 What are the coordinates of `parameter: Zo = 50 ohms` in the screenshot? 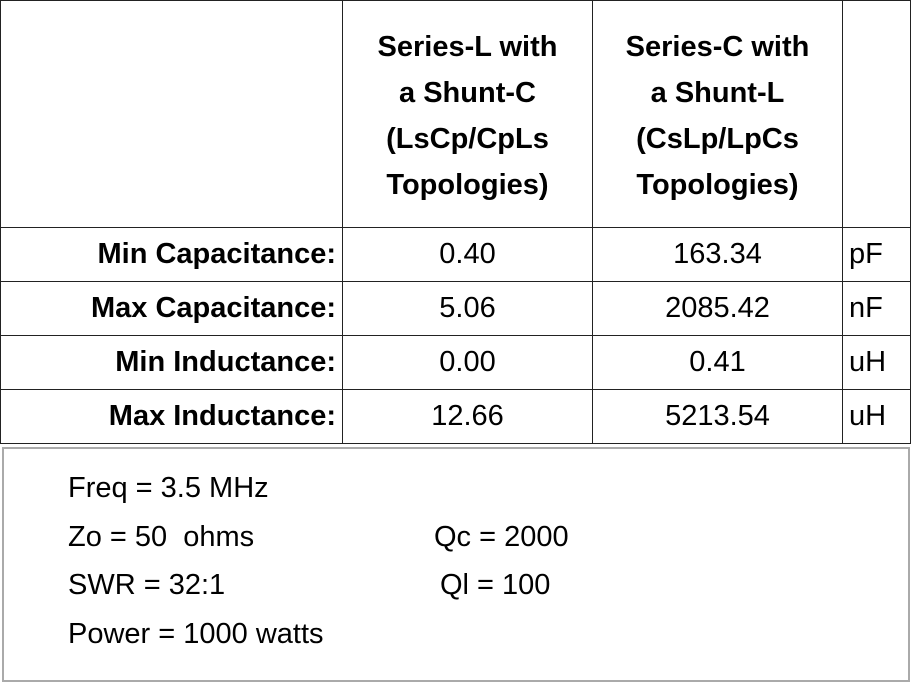 It's located at (161, 536).